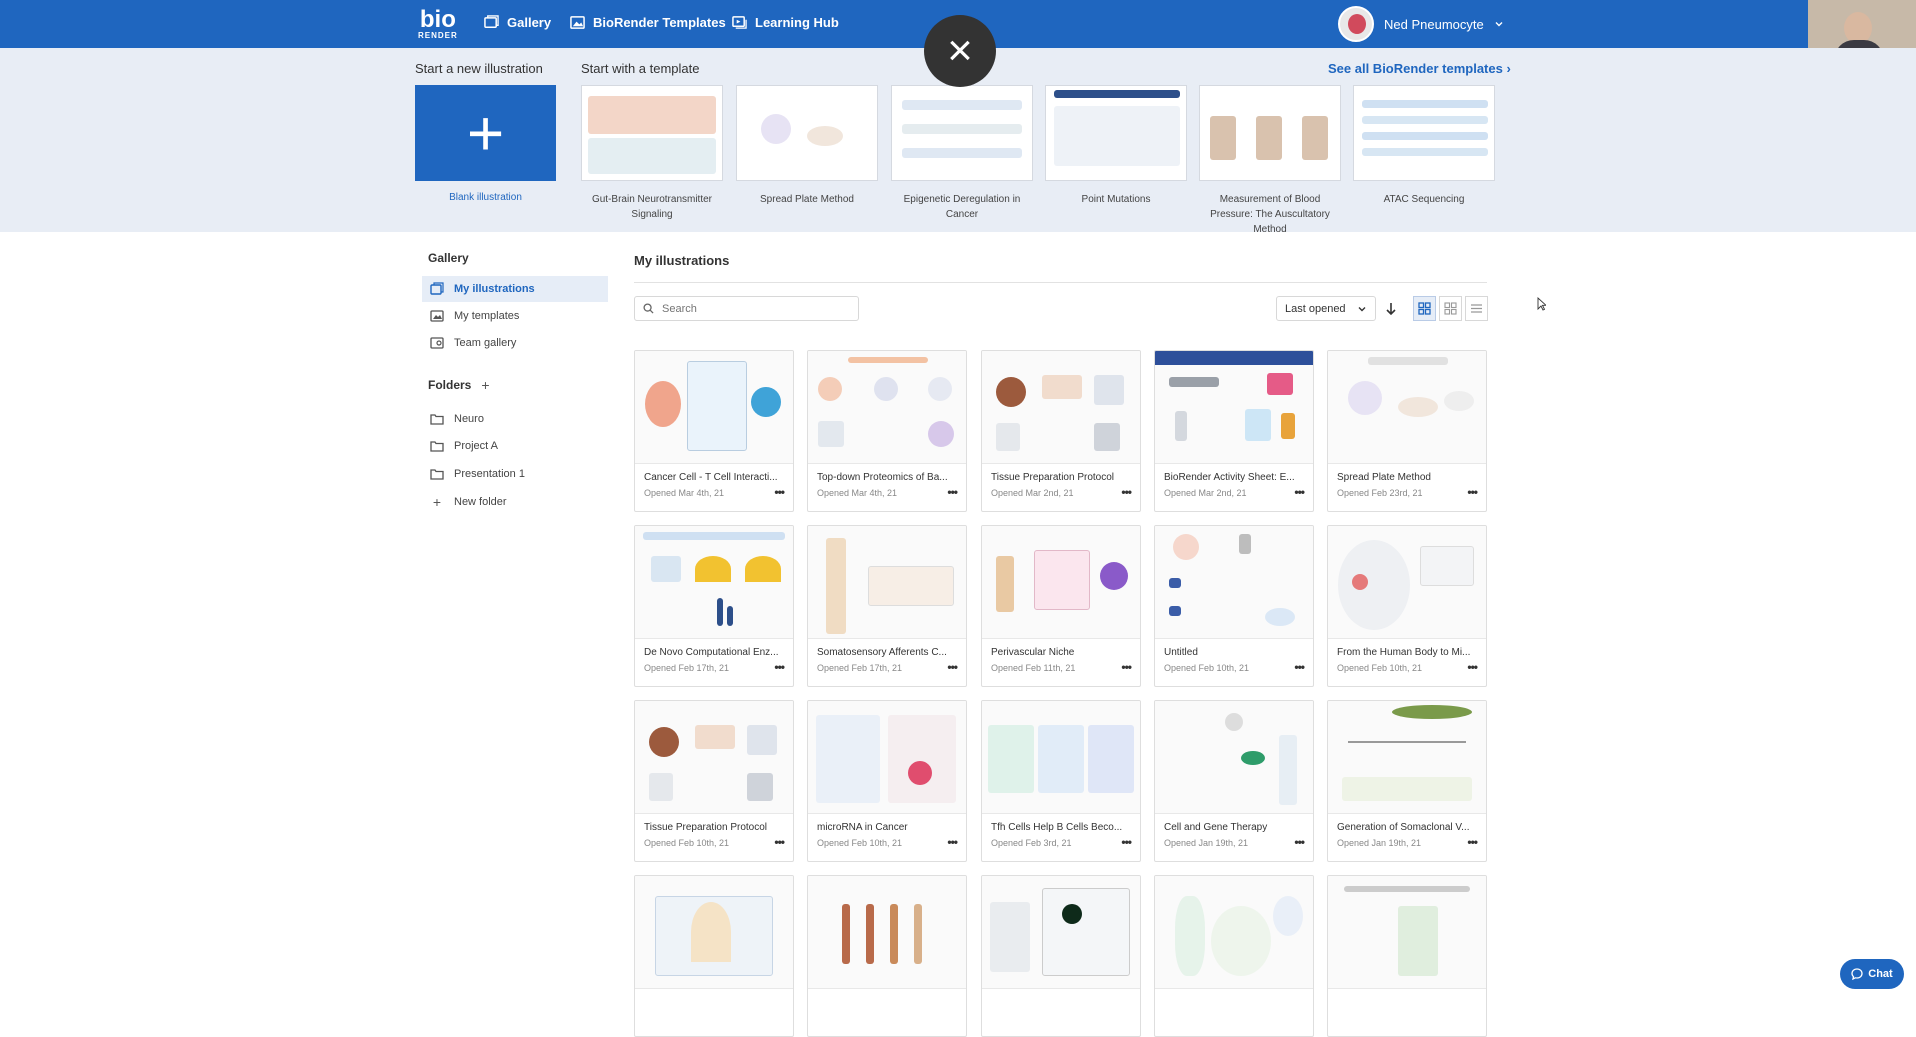 The image size is (1916, 1037). I want to click on grid-small-icon, so click(1450, 308).